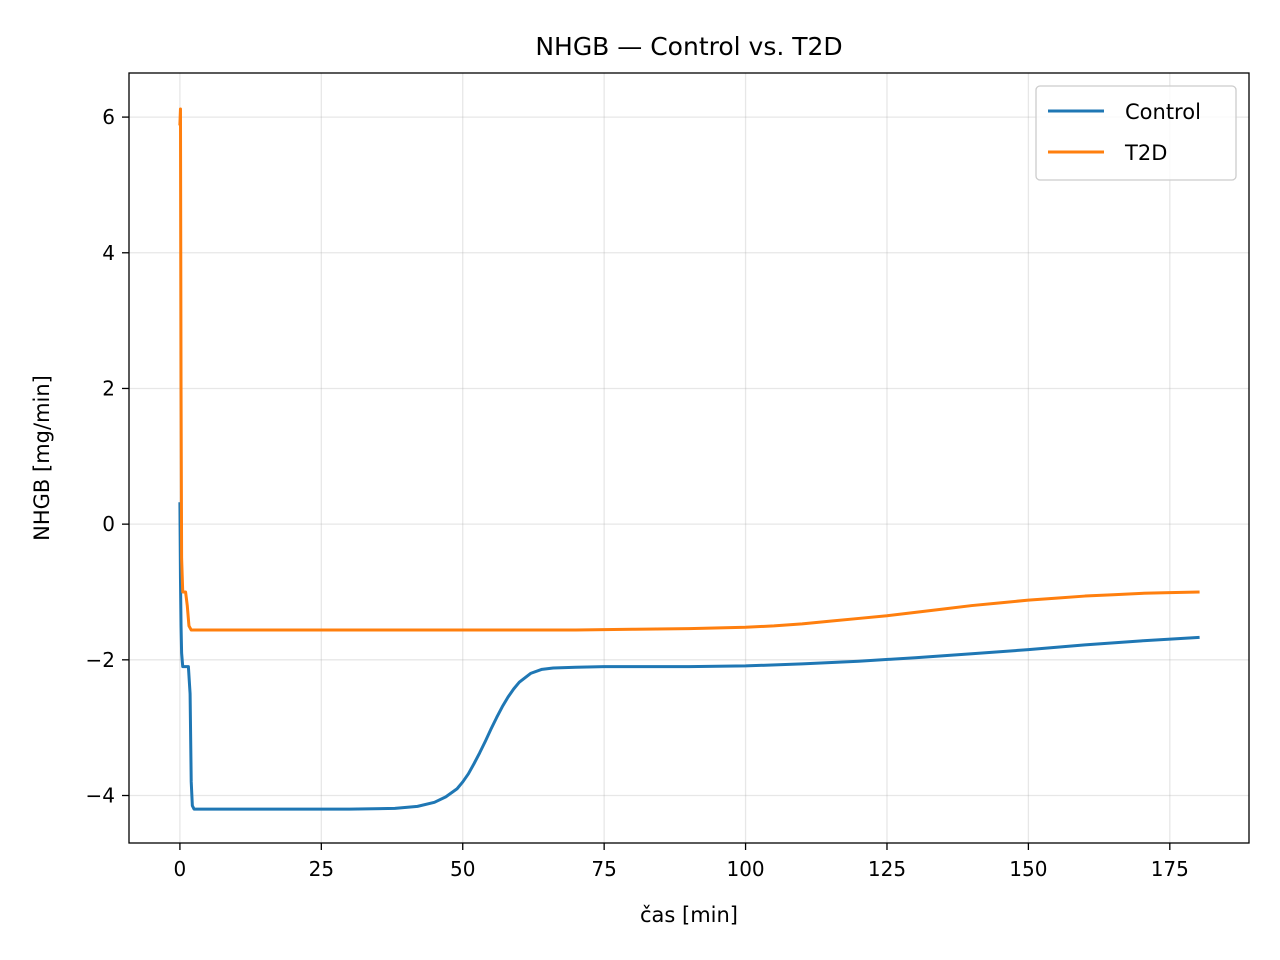 Image resolution: width=1280 pixels, height=960 pixels. What do you see at coordinates (1163, 112) in the screenshot?
I see `legend-label-control: Control` at bounding box center [1163, 112].